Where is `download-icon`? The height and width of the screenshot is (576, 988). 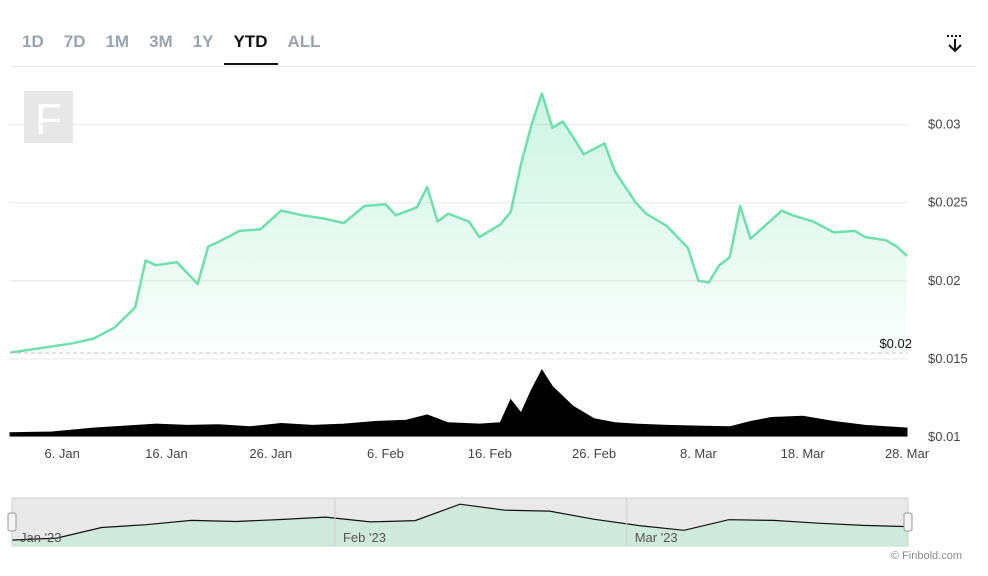
download-icon is located at coordinates (955, 44).